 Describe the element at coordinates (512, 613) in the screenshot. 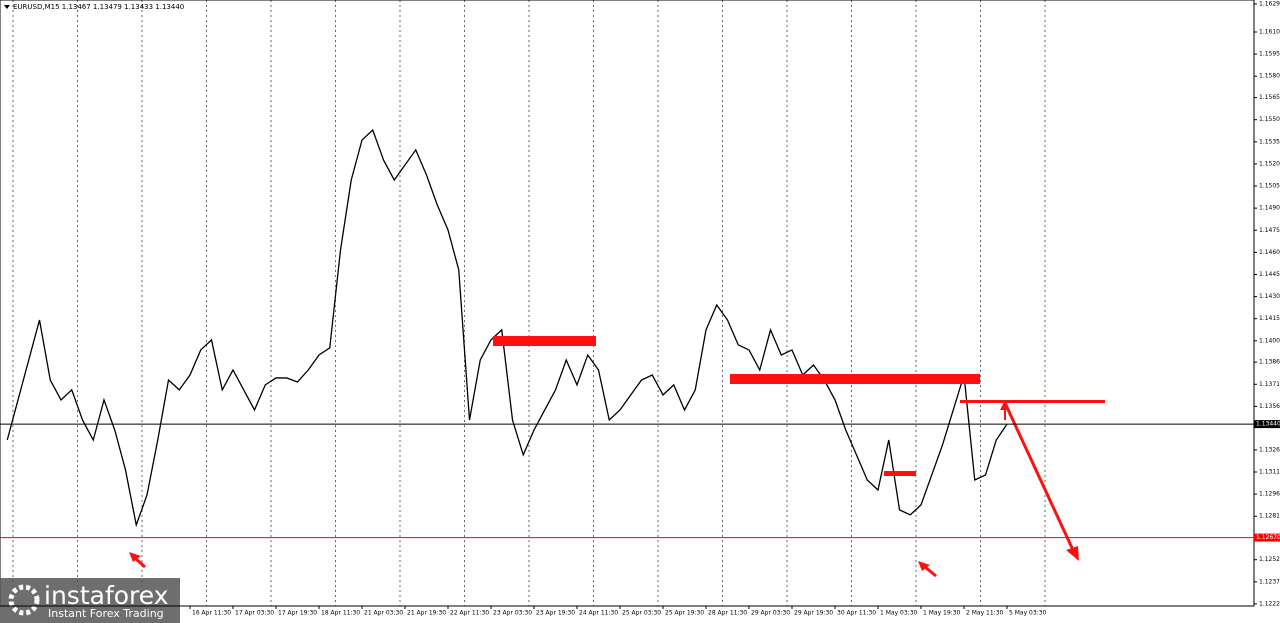

I see `x-tick-label: 23 Apr 03:30` at that location.